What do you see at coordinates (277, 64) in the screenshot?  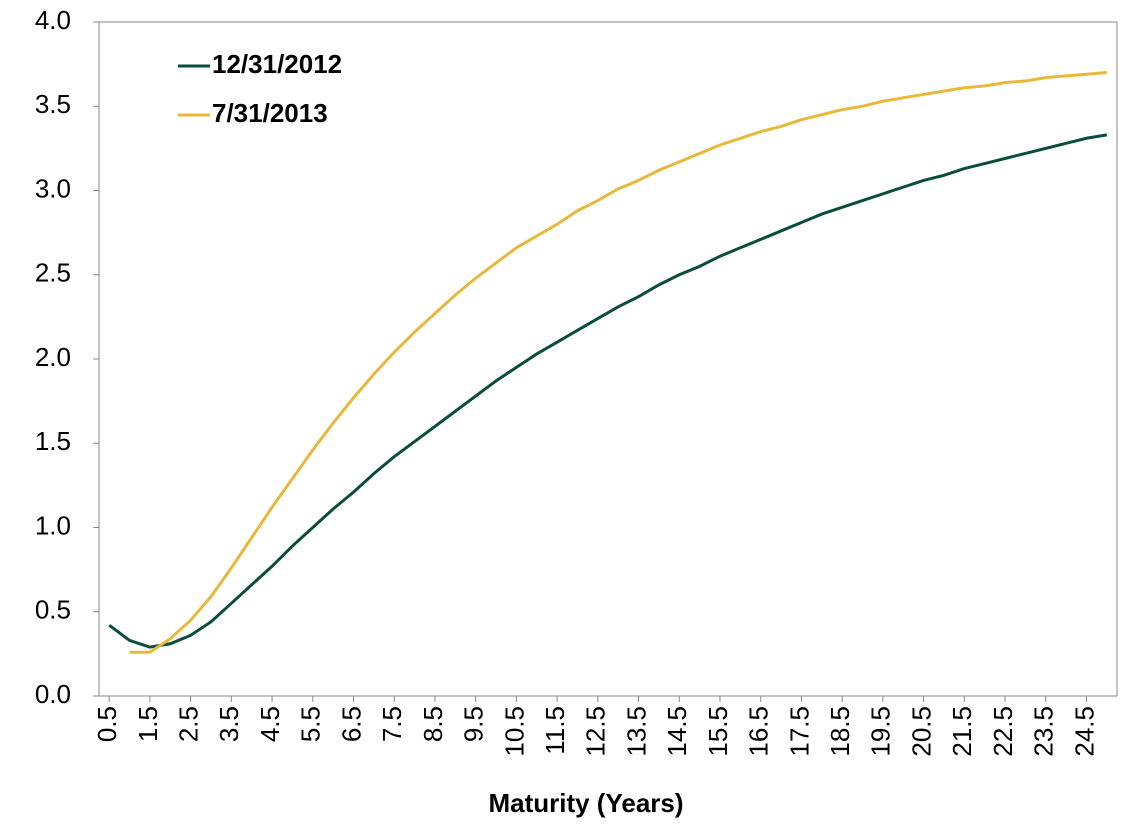 I see `legend-label: 12/31/2012` at bounding box center [277, 64].